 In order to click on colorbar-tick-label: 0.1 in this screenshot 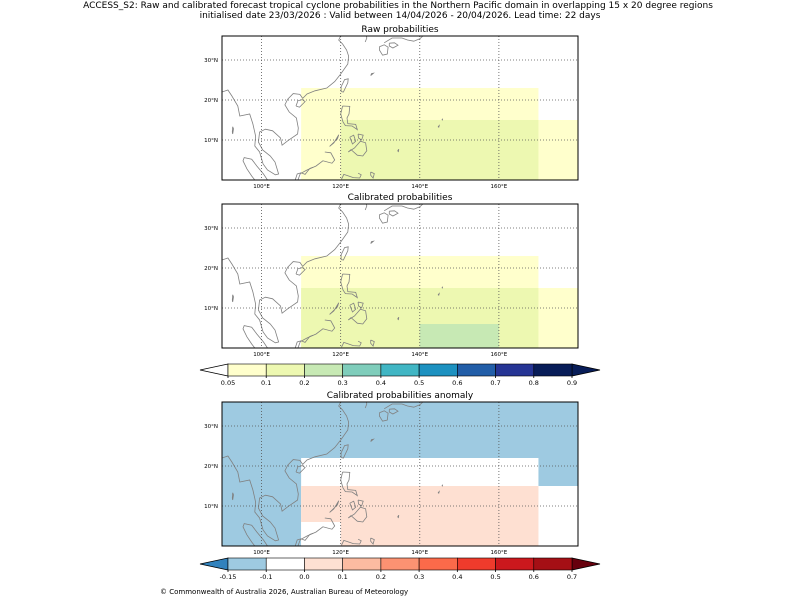, I will do `click(342, 577)`.